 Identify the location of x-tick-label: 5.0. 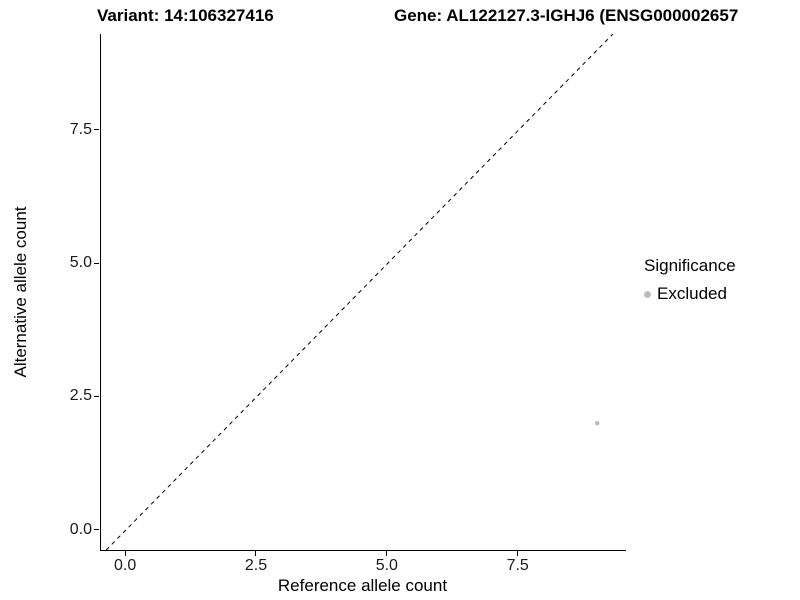
(386, 565).